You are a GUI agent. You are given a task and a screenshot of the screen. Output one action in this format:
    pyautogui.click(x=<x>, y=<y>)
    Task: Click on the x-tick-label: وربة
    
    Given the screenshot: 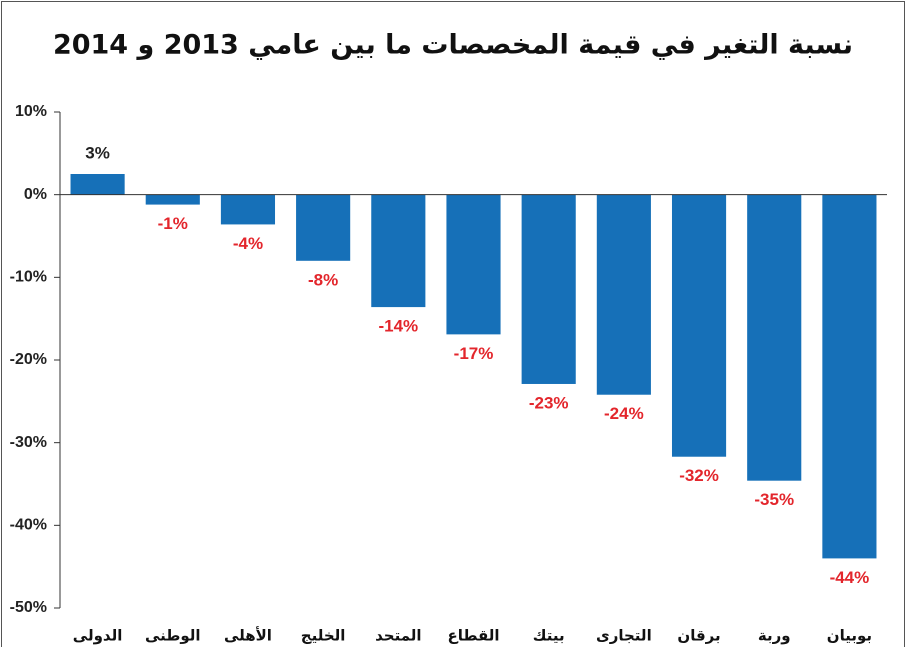 What is the action you would take?
    pyautogui.click(x=774, y=636)
    